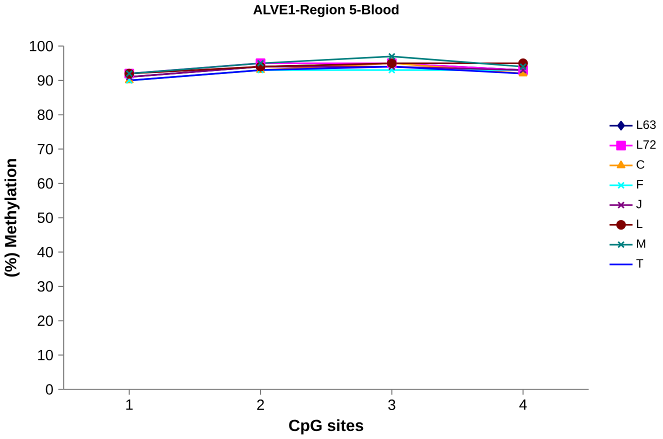 The height and width of the screenshot is (439, 663). Describe the element at coordinates (45, 149) in the screenshot. I see `y-tick-label: 70` at that location.